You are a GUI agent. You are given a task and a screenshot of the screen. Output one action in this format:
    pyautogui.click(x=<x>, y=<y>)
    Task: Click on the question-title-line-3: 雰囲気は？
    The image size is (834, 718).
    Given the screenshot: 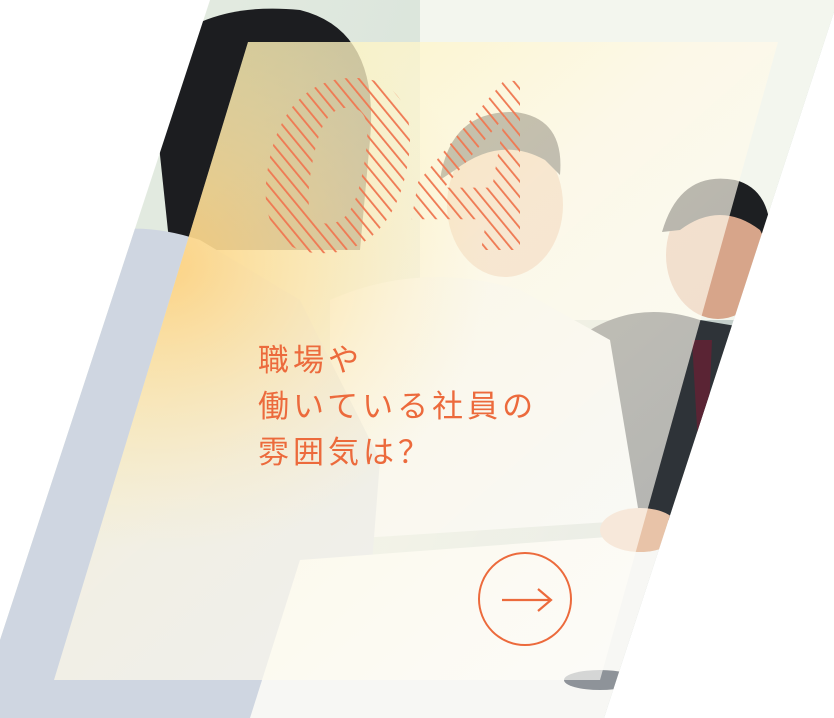 What is the action you would take?
    pyautogui.click(x=345, y=453)
    